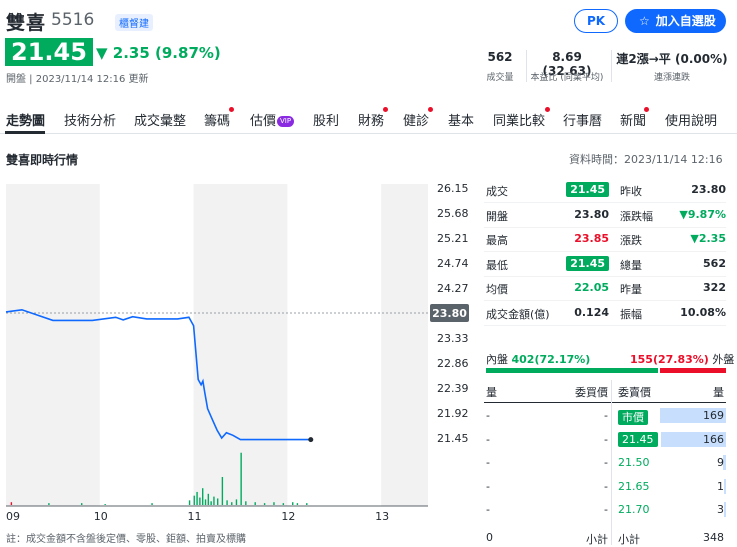 The height and width of the screenshot is (547, 737). What do you see at coordinates (675, 21) in the screenshot?
I see `add-to-watchlist-button: ☆ 加入自選股` at bounding box center [675, 21].